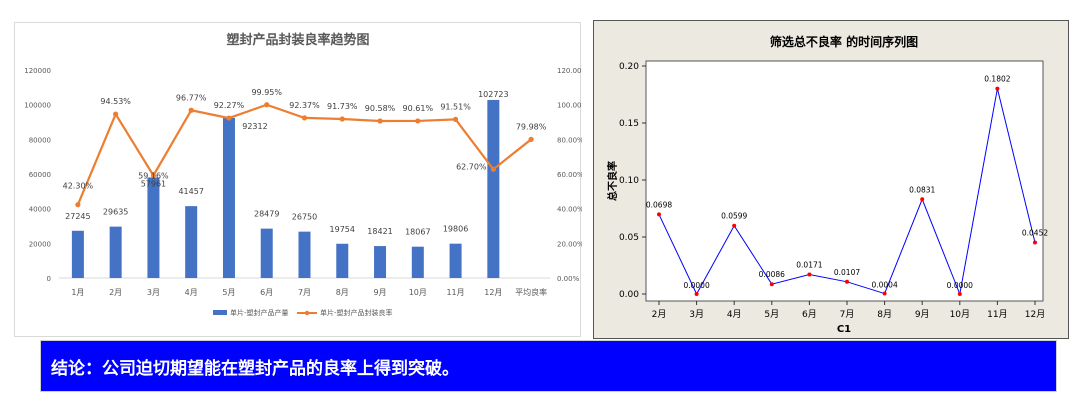 The image size is (1080, 407). Describe the element at coordinates (77, 292) in the screenshot. I see `x-tick-label: 1月` at that location.